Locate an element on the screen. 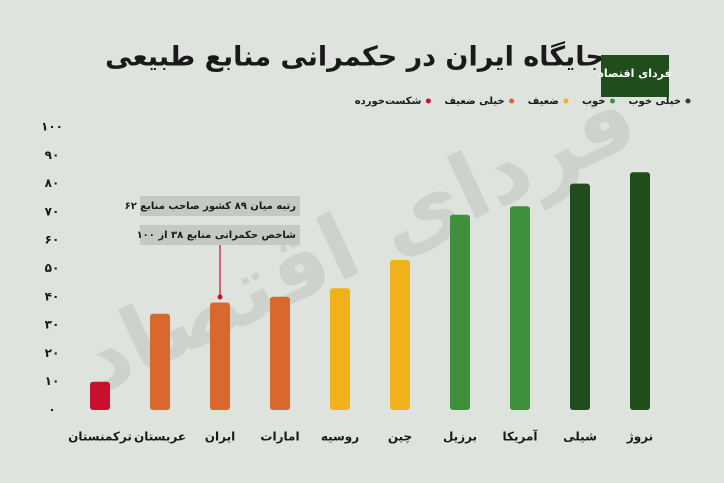  logo: فردای اقتصاد is located at coordinates (634, 73).